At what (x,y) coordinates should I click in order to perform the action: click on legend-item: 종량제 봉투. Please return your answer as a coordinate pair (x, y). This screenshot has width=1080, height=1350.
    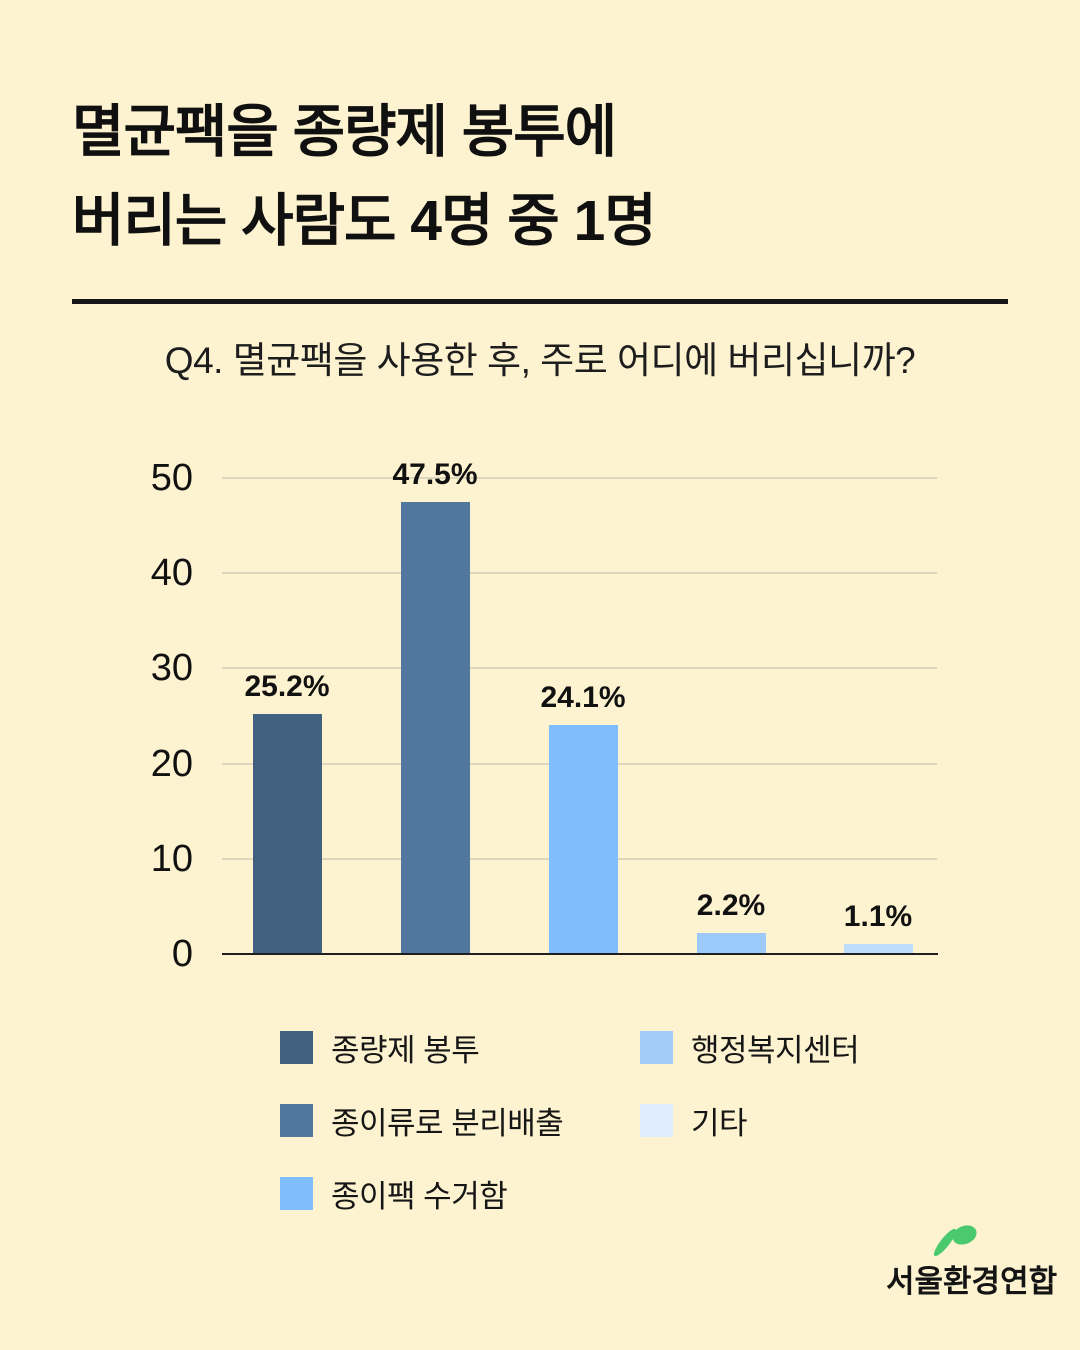
    Looking at the image, I should click on (421, 1047).